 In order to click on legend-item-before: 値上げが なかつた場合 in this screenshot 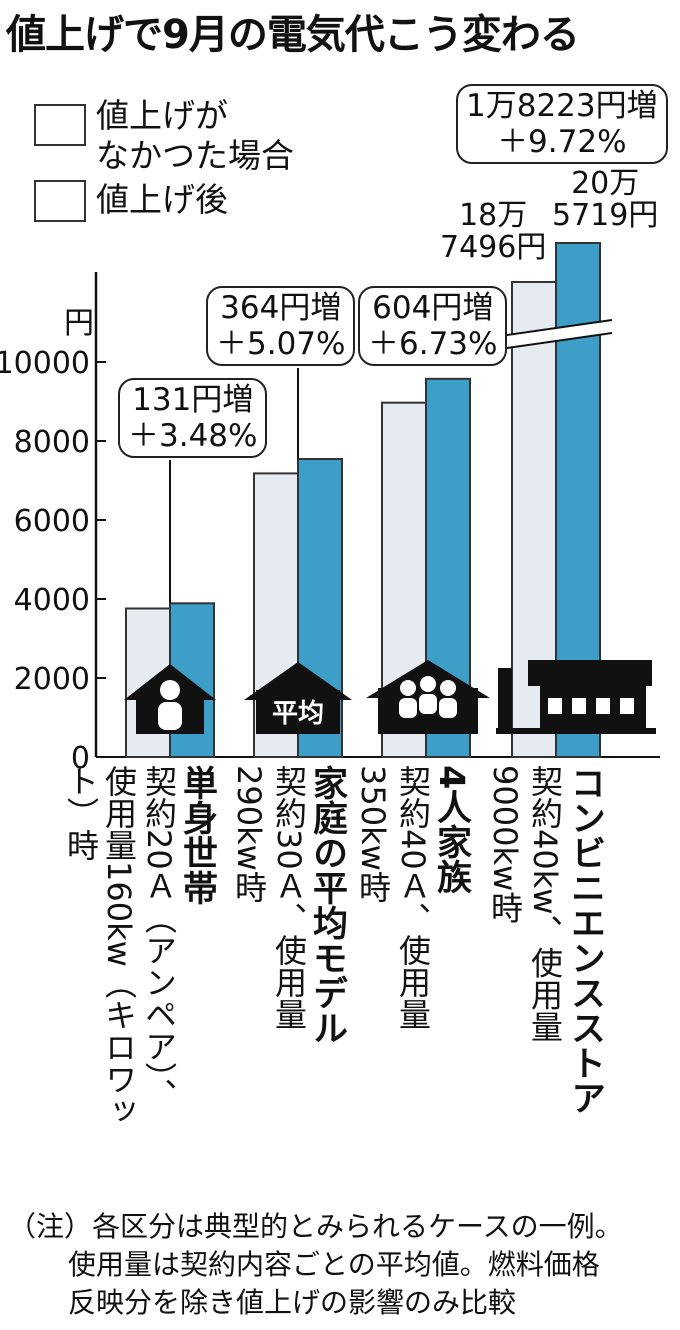, I will do `click(164, 136)`.